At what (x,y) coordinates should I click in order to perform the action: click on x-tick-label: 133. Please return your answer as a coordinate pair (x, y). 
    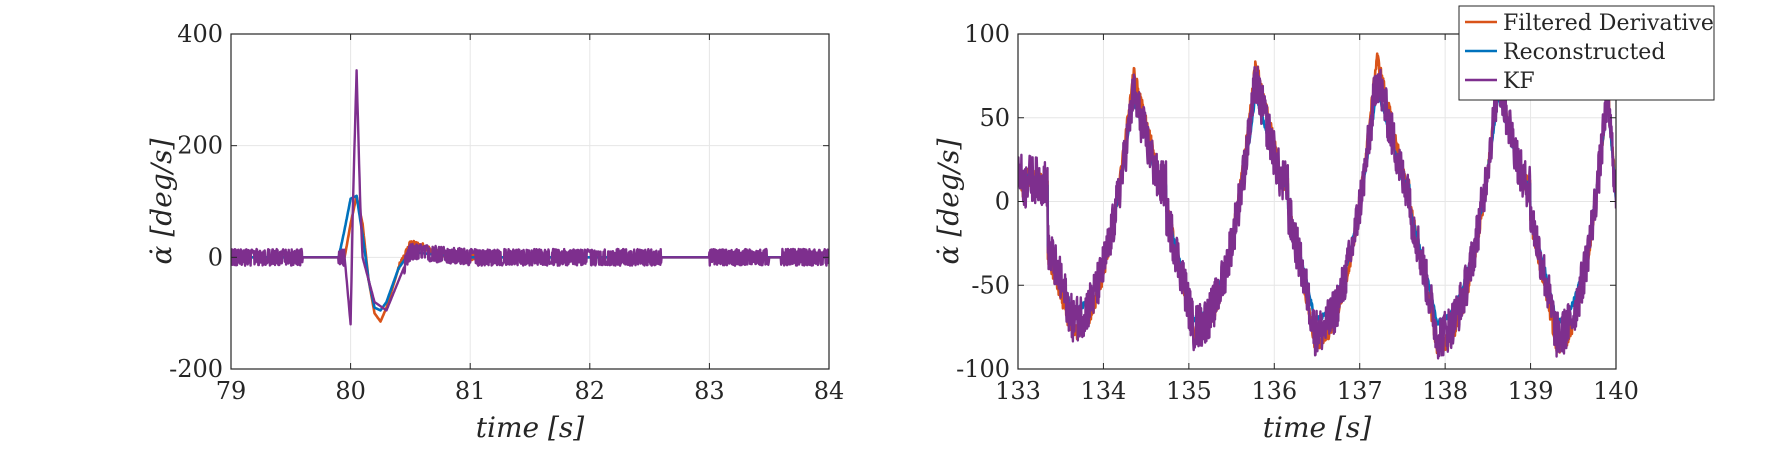
    Looking at the image, I should click on (1018, 391).